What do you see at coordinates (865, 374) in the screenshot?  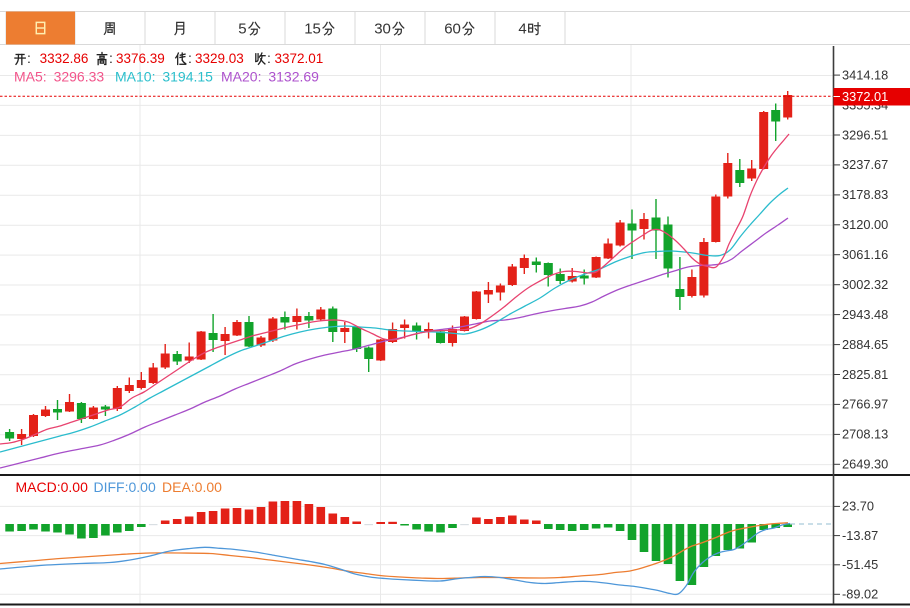 I see `svg-text: 2825.81` at bounding box center [865, 374].